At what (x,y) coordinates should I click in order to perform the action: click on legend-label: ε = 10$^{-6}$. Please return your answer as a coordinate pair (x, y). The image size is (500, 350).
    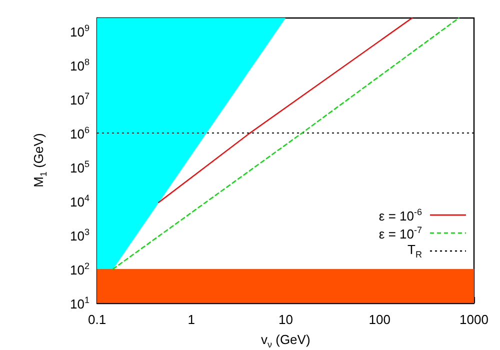
    Looking at the image, I should click on (400, 215).